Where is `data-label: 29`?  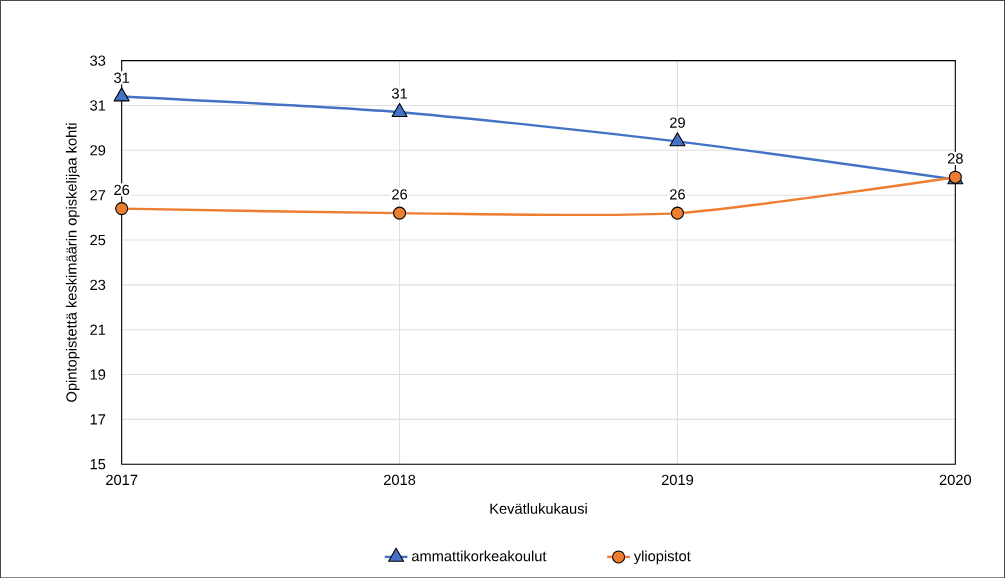
data-label: 29 is located at coordinates (677, 122).